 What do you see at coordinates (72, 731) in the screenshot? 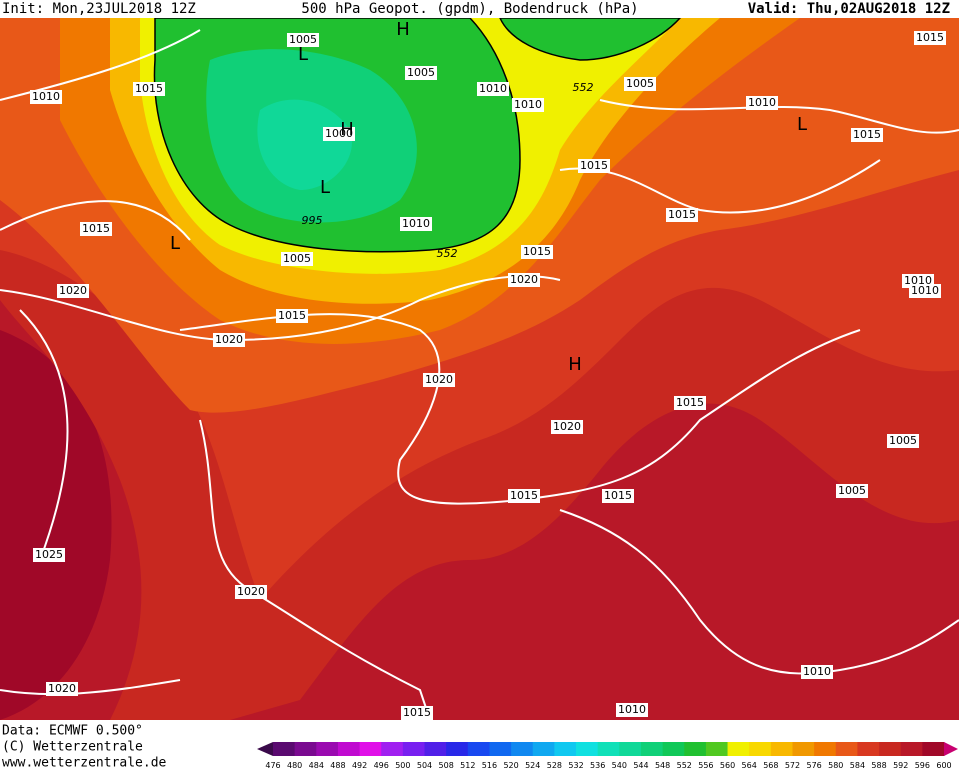
I see `data-source: Data: ECMWF 0.500°` at bounding box center [72, 731].